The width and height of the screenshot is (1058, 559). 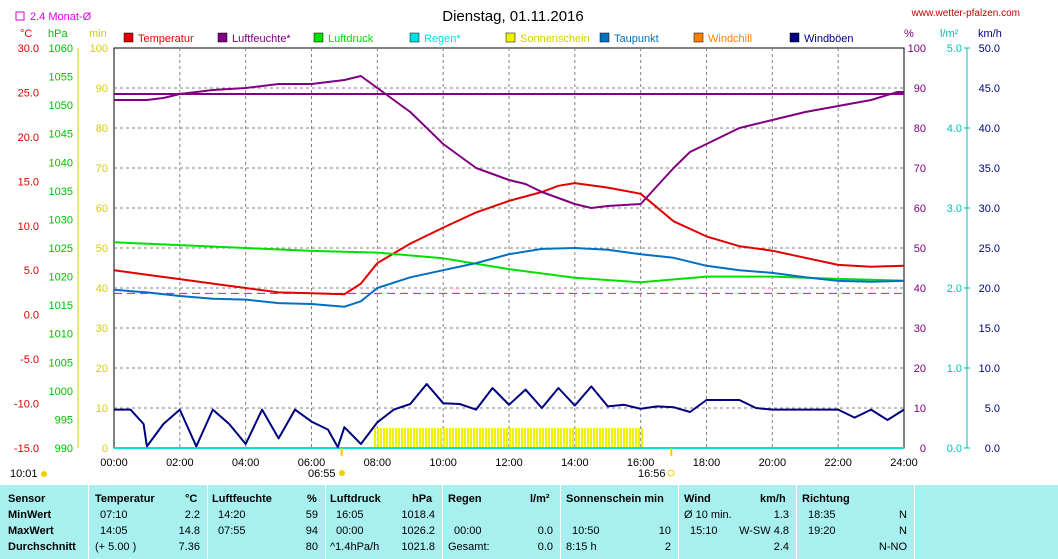 I want to click on sun-header: Sonnenschein min, so click(x=615, y=499).